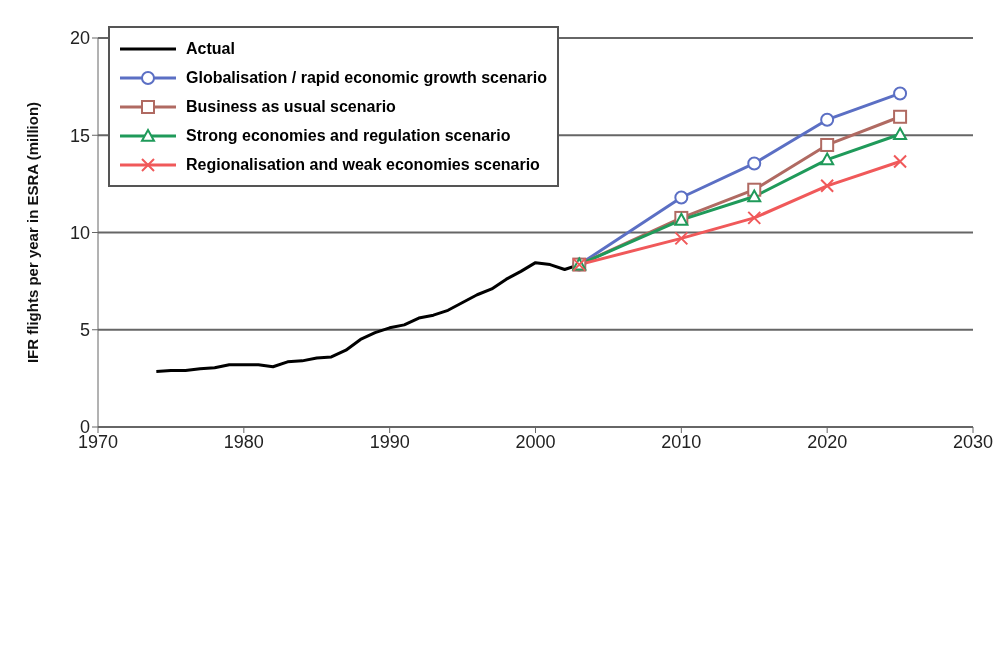 The height and width of the screenshot is (651, 1001). I want to click on x-tick-label: 2030, so click(973, 441).